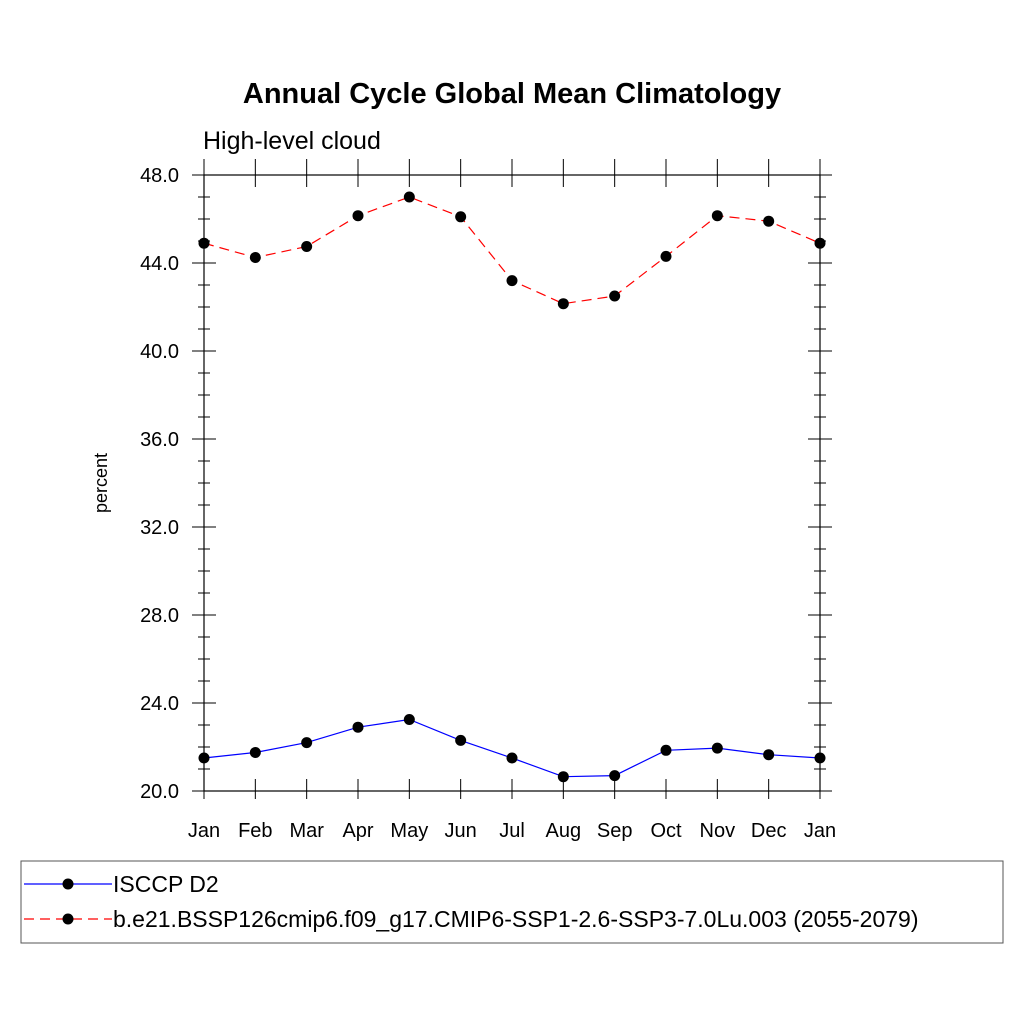 The image size is (1024, 1024). What do you see at coordinates (718, 831) in the screenshot?
I see `x-tick-label: Nov` at bounding box center [718, 831].